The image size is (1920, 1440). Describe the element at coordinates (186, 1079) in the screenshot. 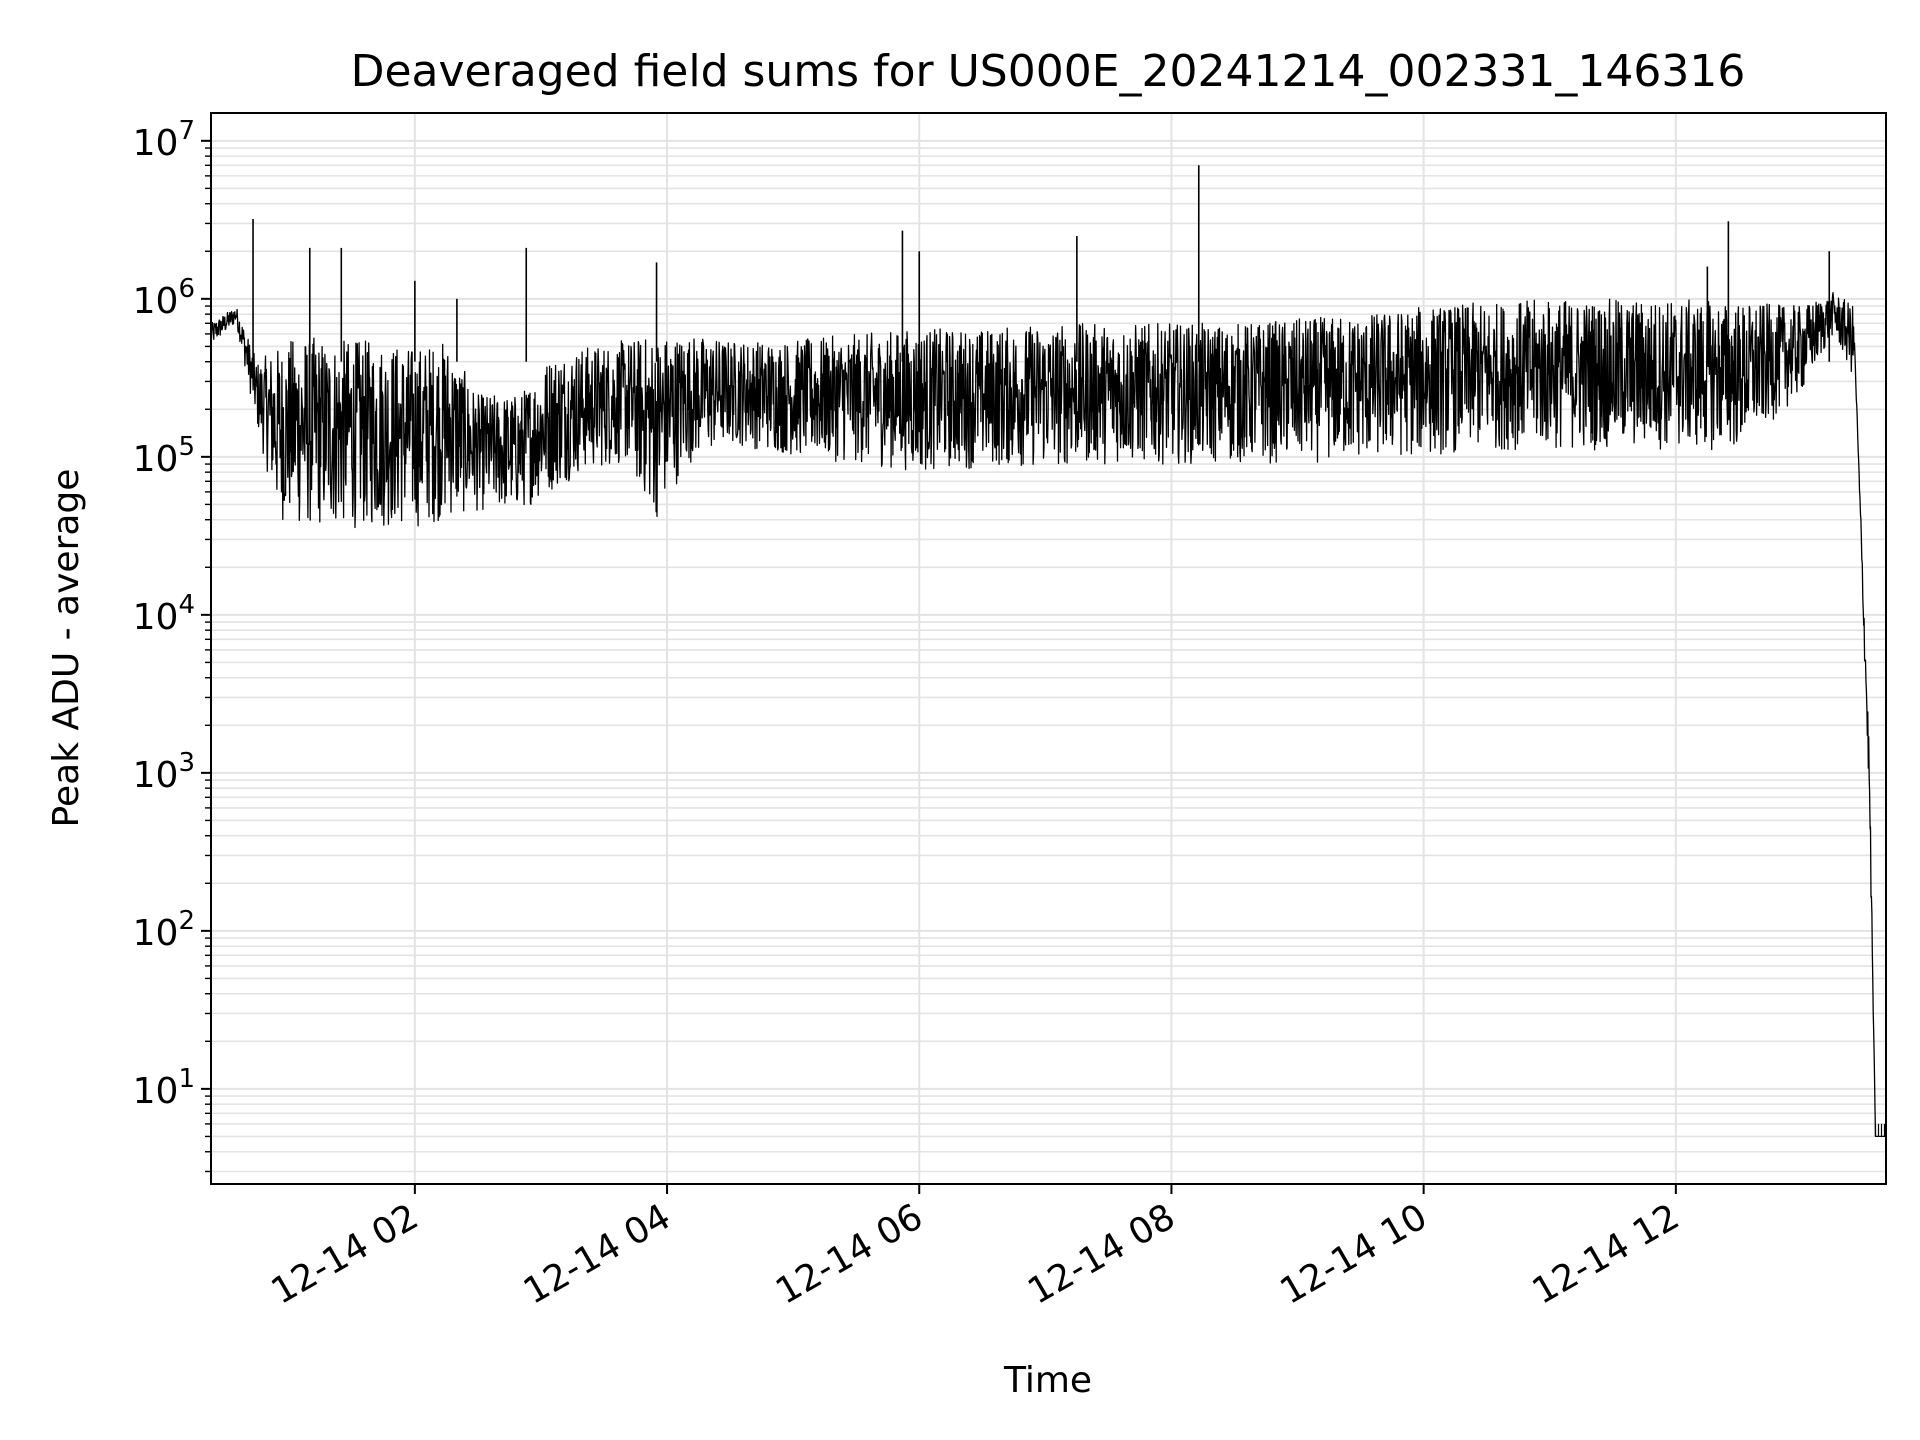

I see `y-tick-exponent: 1` at that location.